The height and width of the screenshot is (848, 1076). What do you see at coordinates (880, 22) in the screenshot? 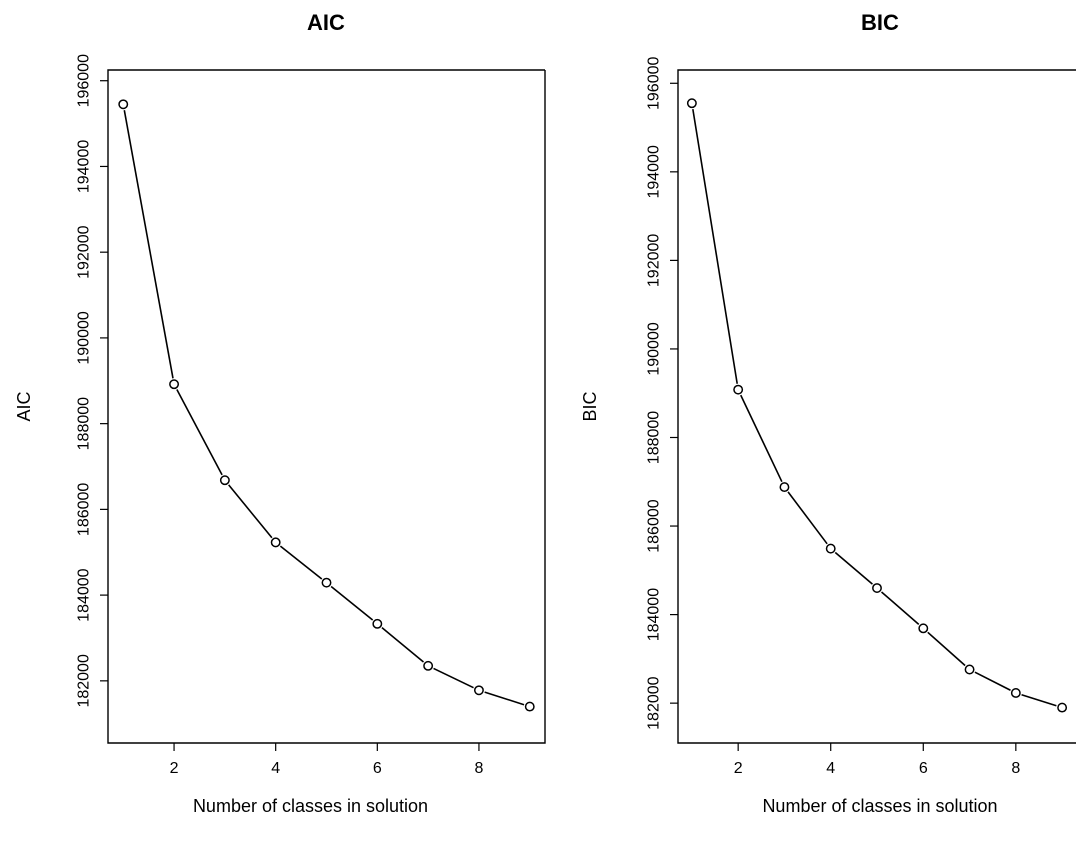
I see `chart-title: BIC` at bounding box center [880, 22].